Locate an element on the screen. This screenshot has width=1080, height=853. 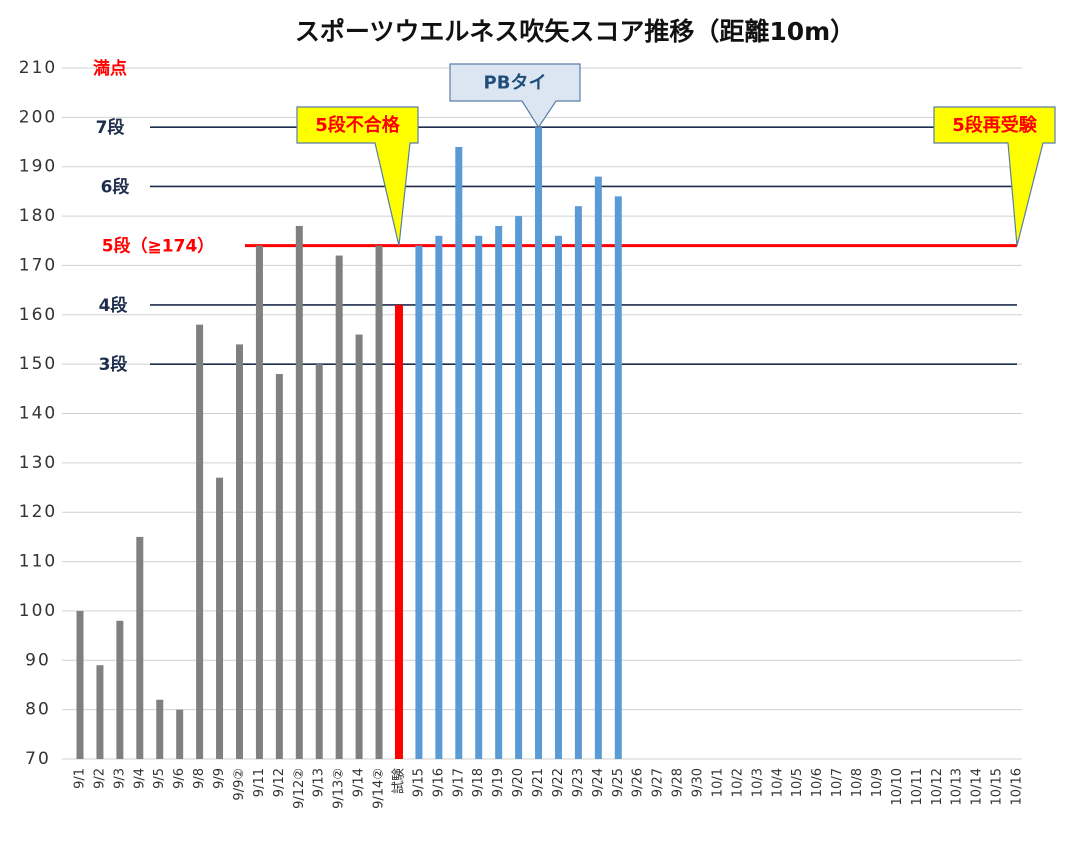
x-tick-label: 9/12② is located at coordinates (299, 788).